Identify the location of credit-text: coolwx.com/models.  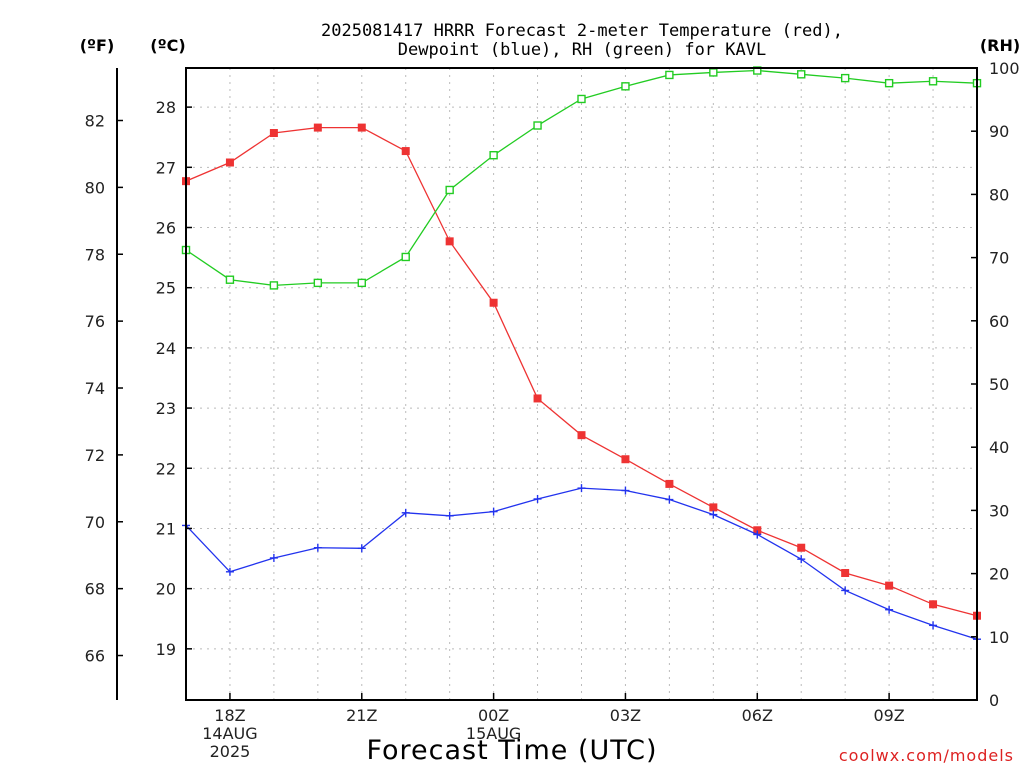
(926, 755).